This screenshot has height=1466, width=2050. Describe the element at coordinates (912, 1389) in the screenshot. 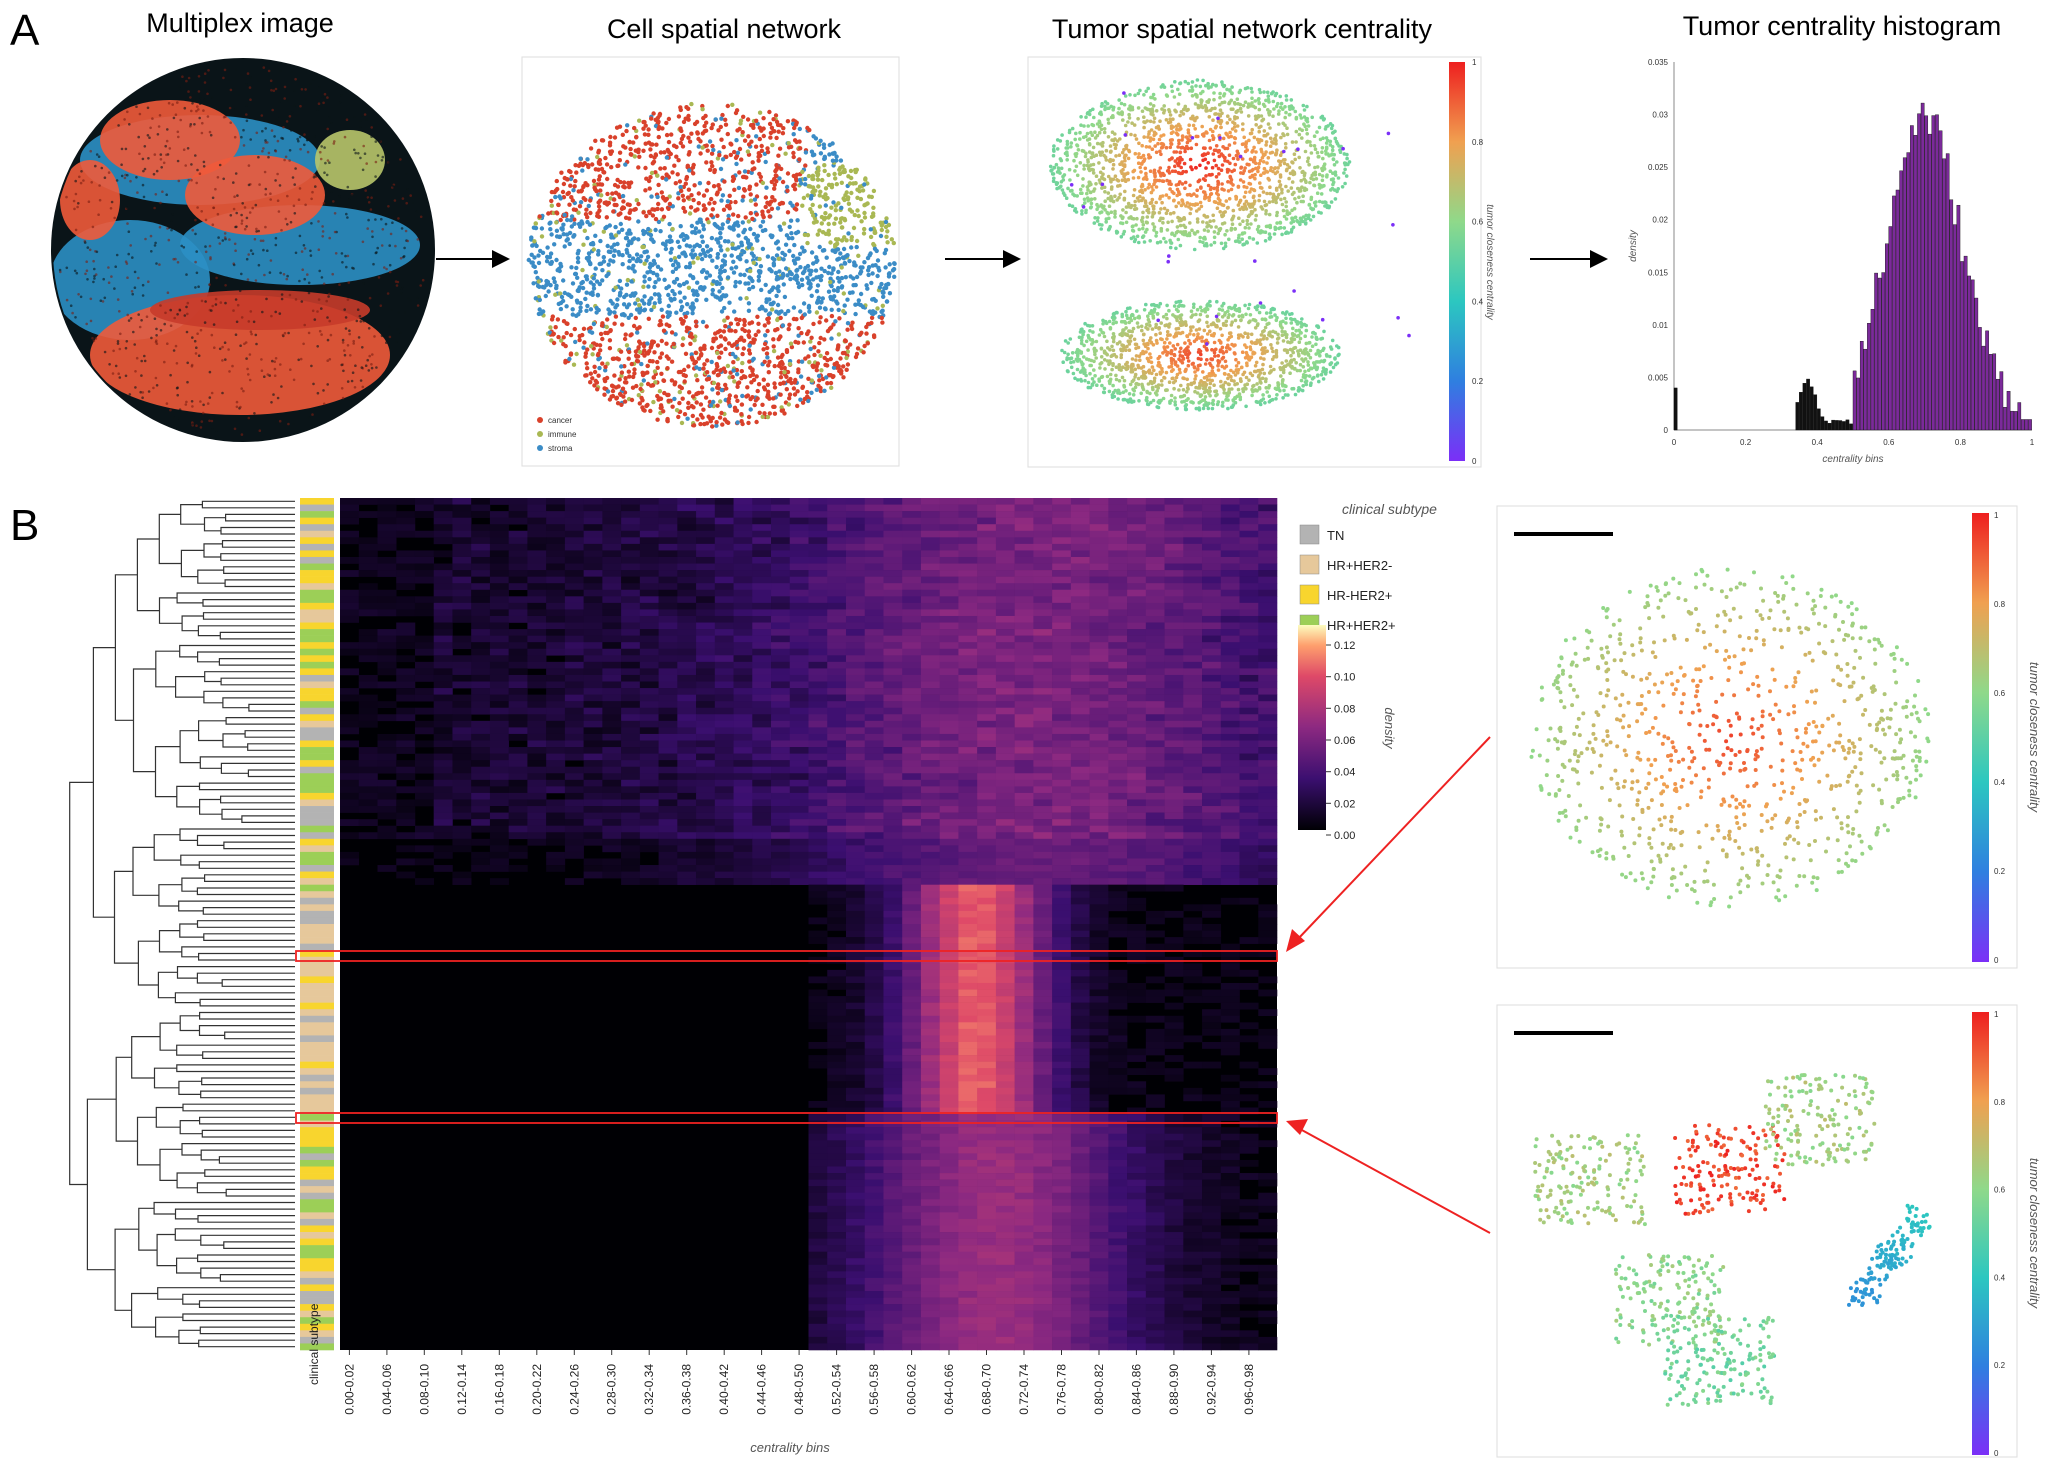

I see `heatmap-x-tick: 0.60-0.62` at that location.